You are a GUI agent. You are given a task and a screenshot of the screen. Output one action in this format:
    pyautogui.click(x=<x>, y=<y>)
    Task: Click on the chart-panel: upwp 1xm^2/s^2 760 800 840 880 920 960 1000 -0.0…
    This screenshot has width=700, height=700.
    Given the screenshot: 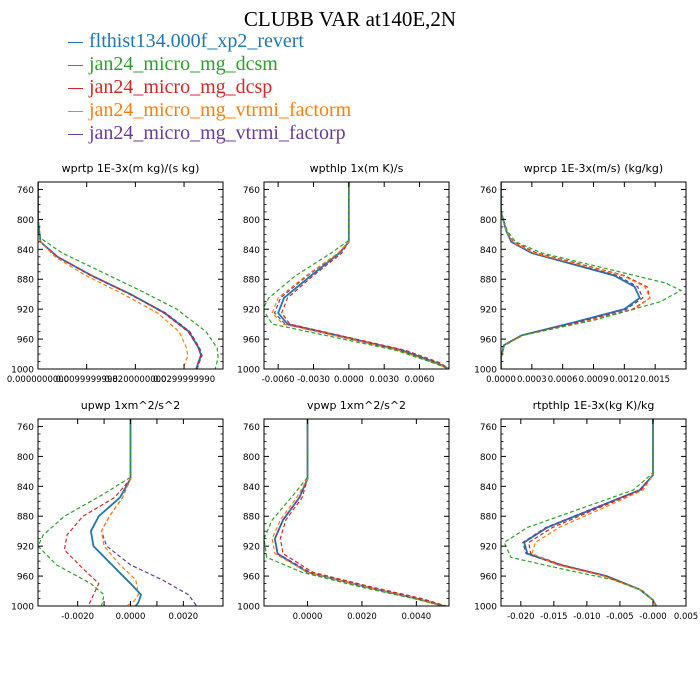 What is the action you would take?
    pyautogui.click(x=117, y=510)
    